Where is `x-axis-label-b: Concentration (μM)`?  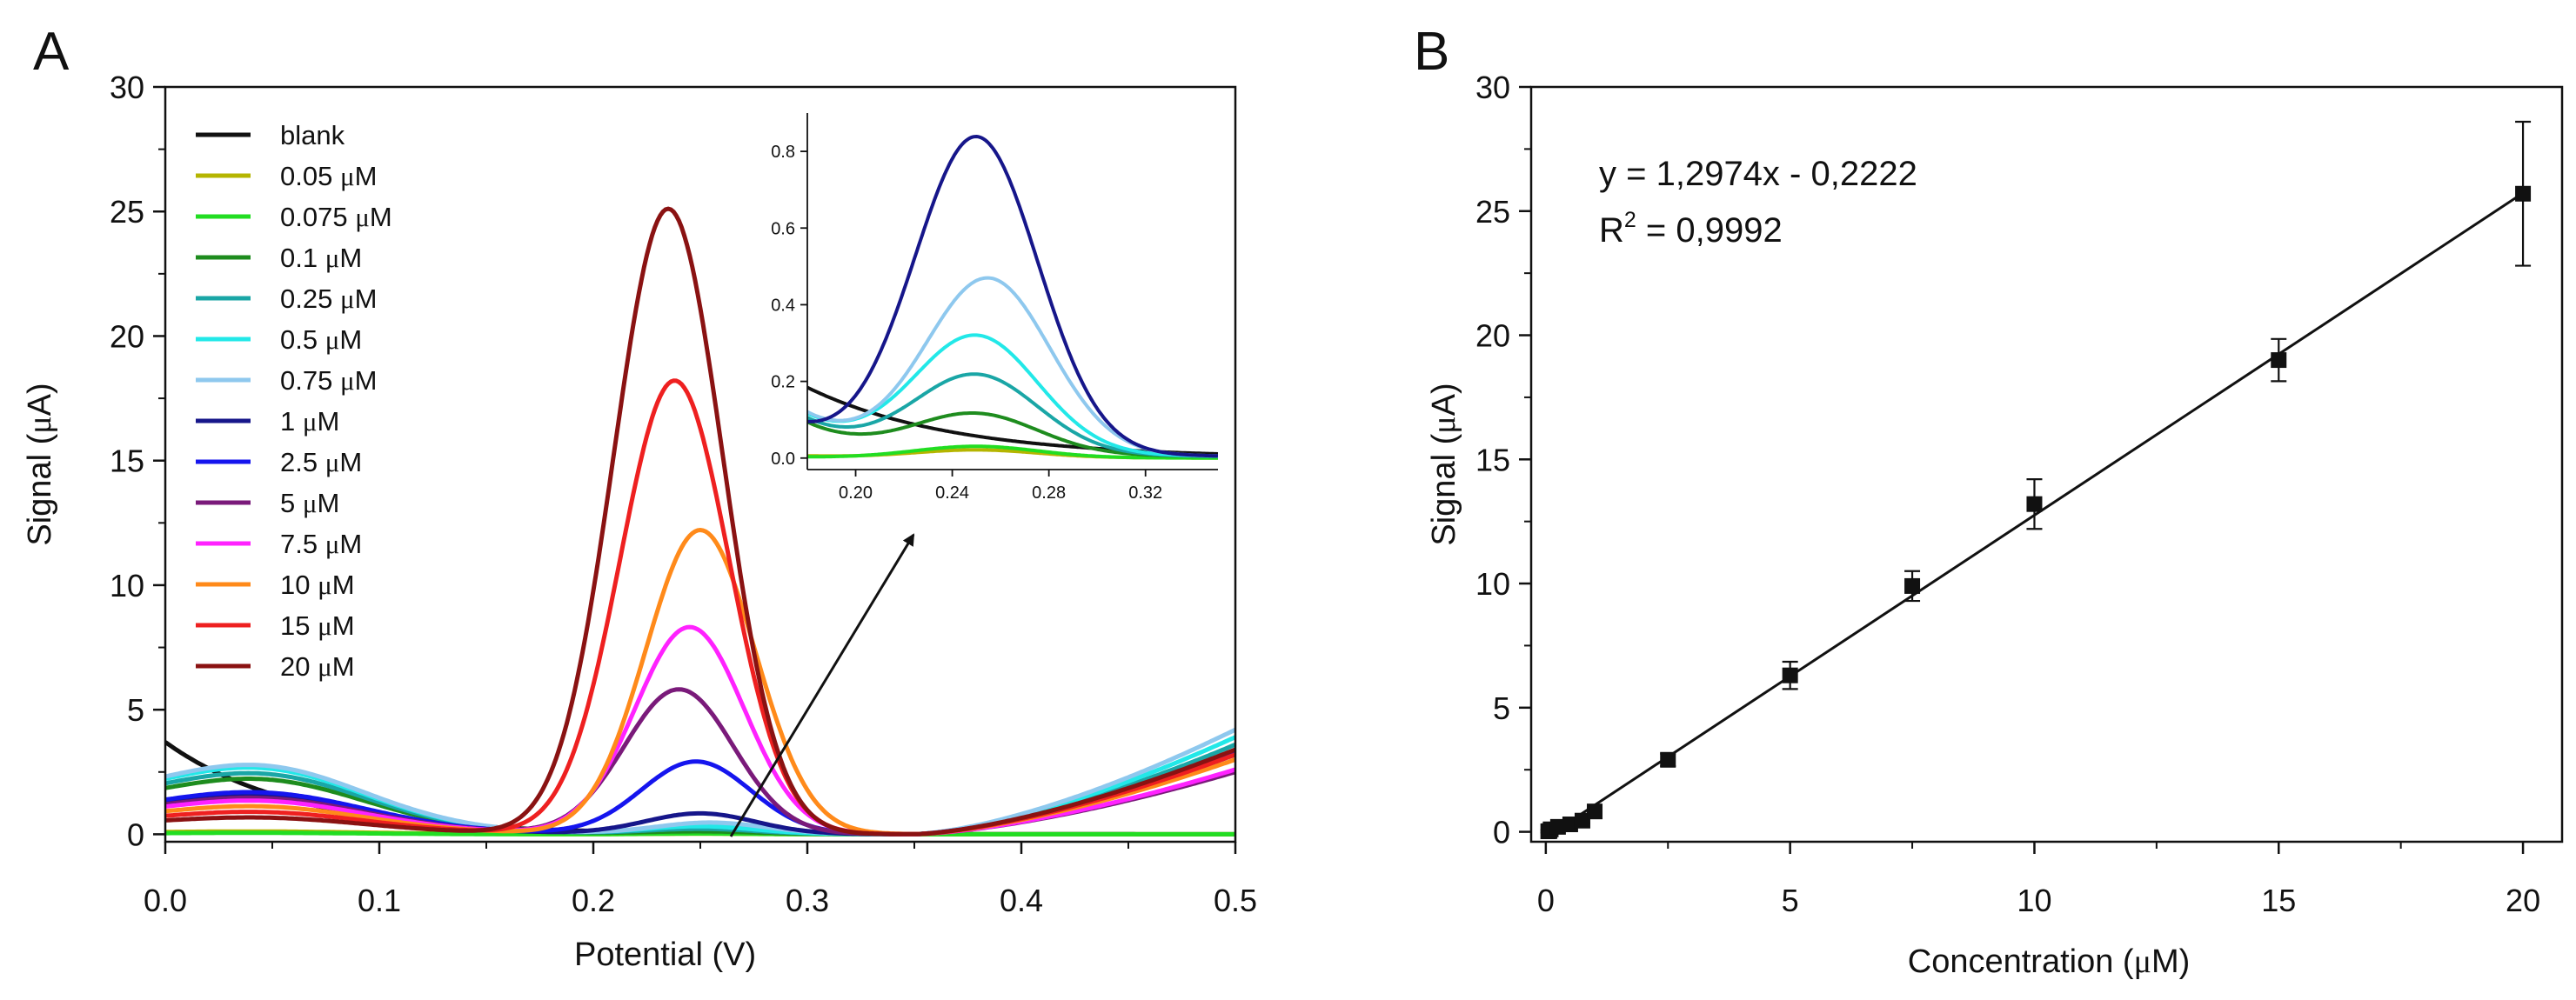
x-axis-label-b: Concentration (μM) is located at coordinates (2049, 961).